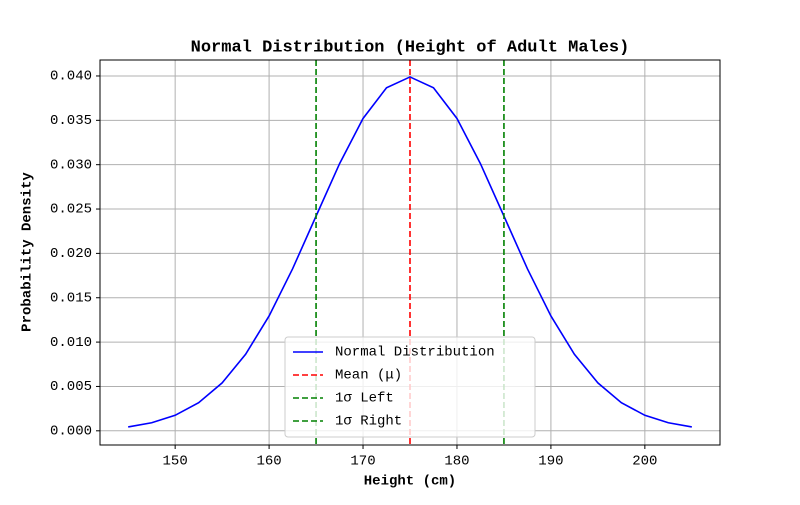  What do you see at coordinates (71, 432) in the screenshot?
I see `y-tick-label: 0.000` at bounding box center [71, 432].